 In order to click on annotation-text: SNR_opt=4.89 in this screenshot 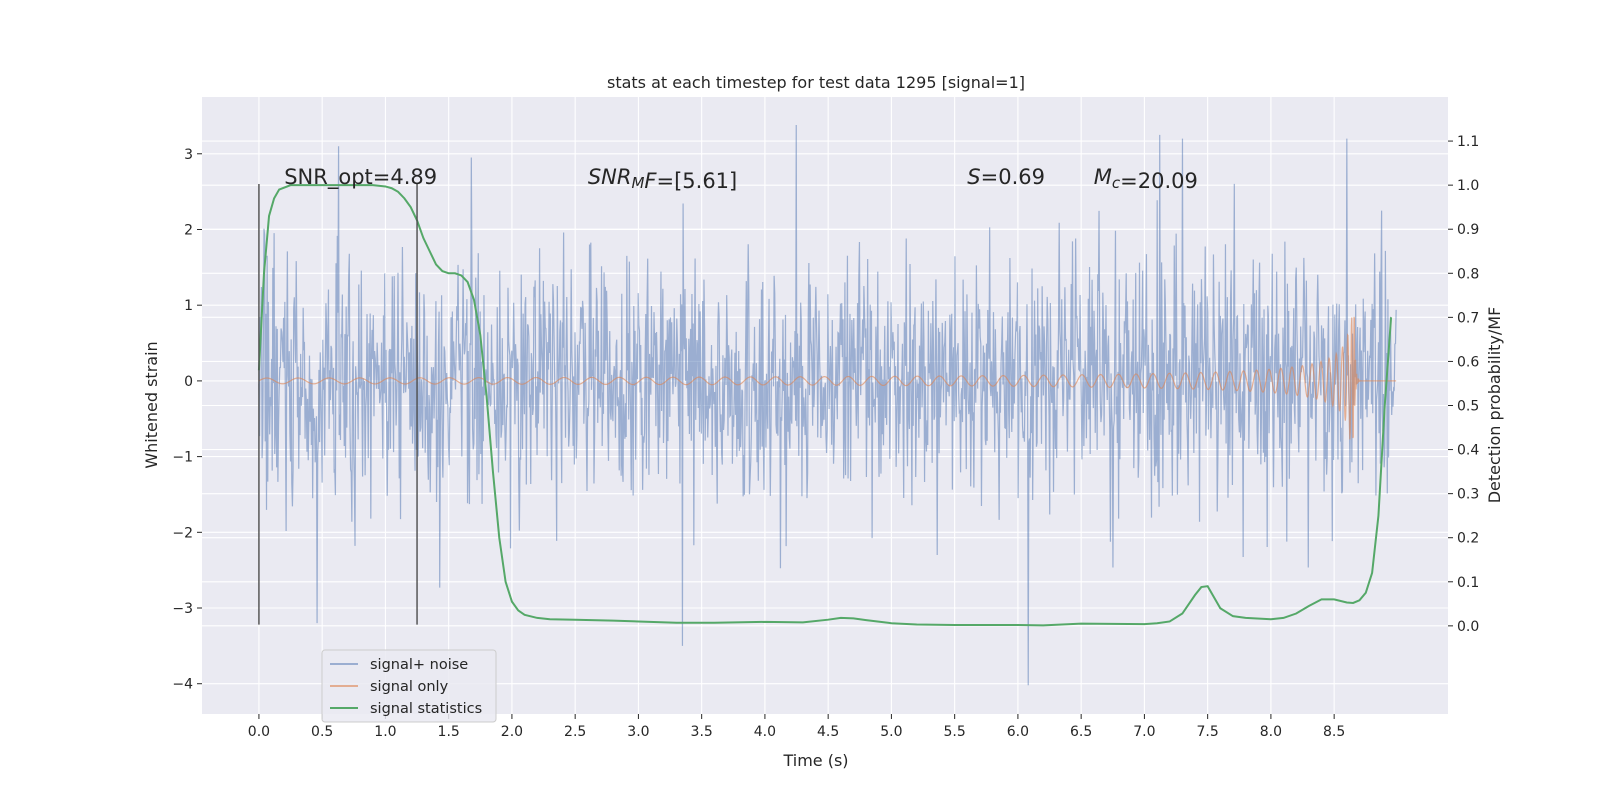, I will do `click(360, 177)`.